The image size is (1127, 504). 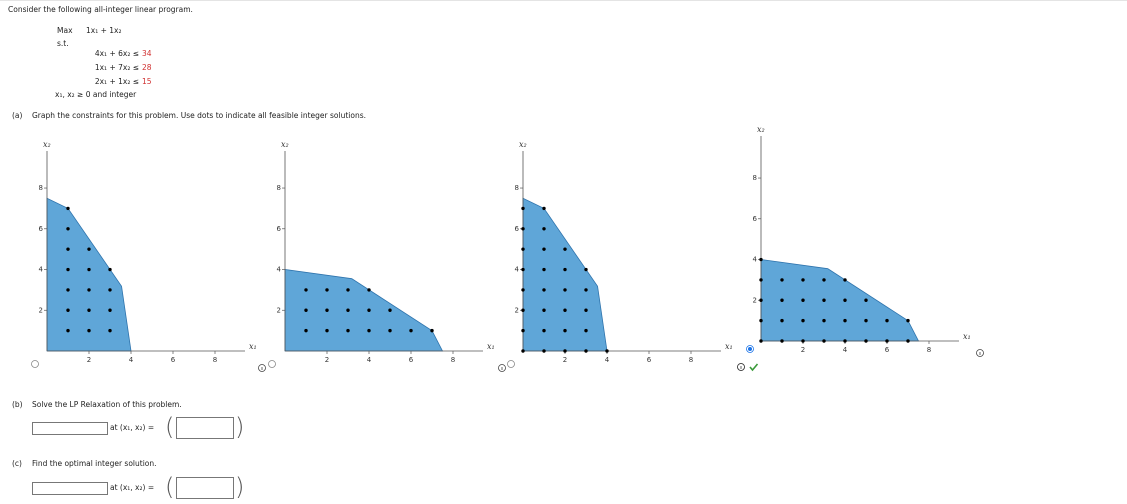 What do you see at coordinates (170, 427) in the screenshot?
I see `paren: (` at bounding box center [170, 427].